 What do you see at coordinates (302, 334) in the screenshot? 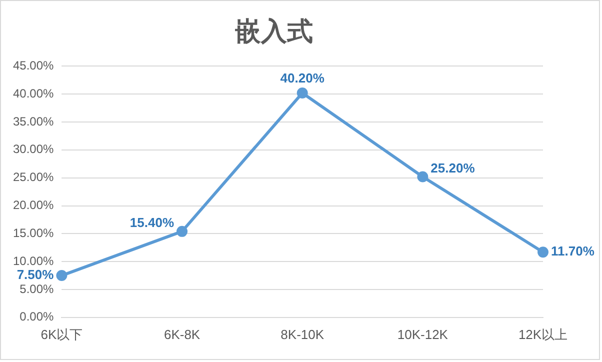
I see `x-tick-label: 8K-10K` at bounding box center [302, 334].